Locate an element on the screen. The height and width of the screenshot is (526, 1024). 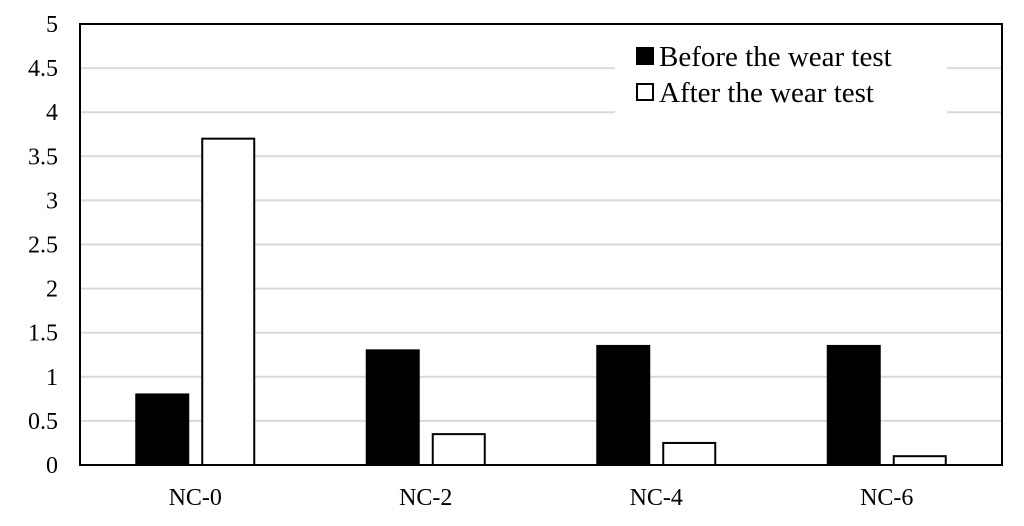
legend-background is located at coordinates (781, 76).